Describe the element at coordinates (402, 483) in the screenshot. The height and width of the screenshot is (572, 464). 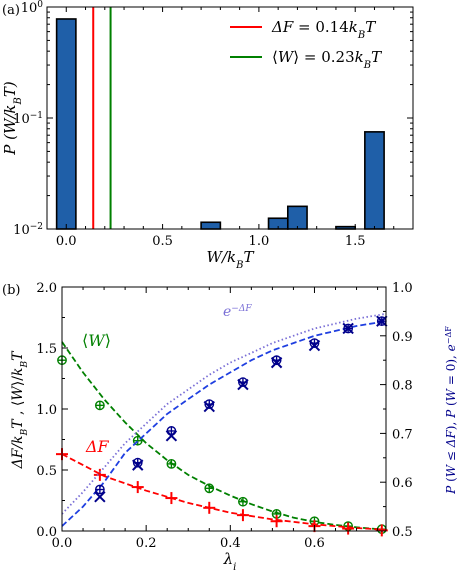
I see `y-right-tick-label: 0.6` at that location.